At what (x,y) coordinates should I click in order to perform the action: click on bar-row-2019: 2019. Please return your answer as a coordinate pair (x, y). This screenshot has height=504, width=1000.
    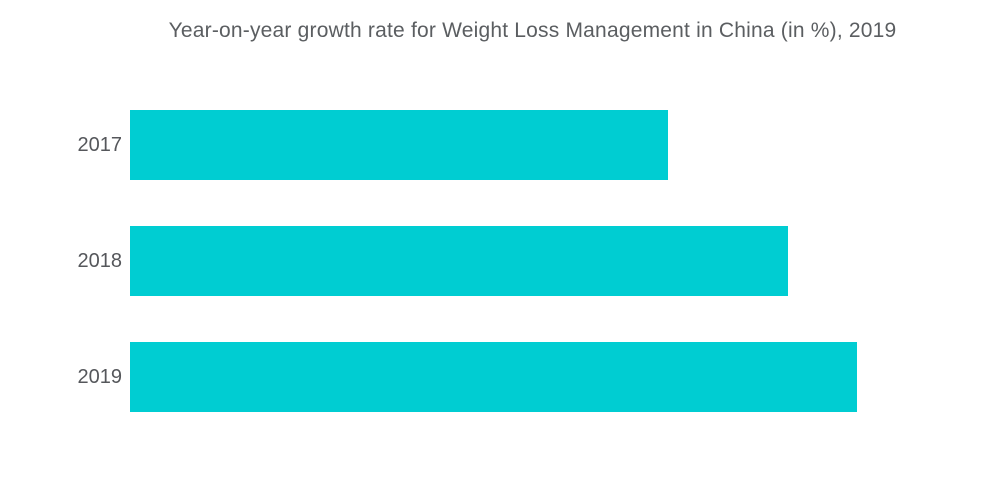
    Looking at the image, I should click on (428, 377).